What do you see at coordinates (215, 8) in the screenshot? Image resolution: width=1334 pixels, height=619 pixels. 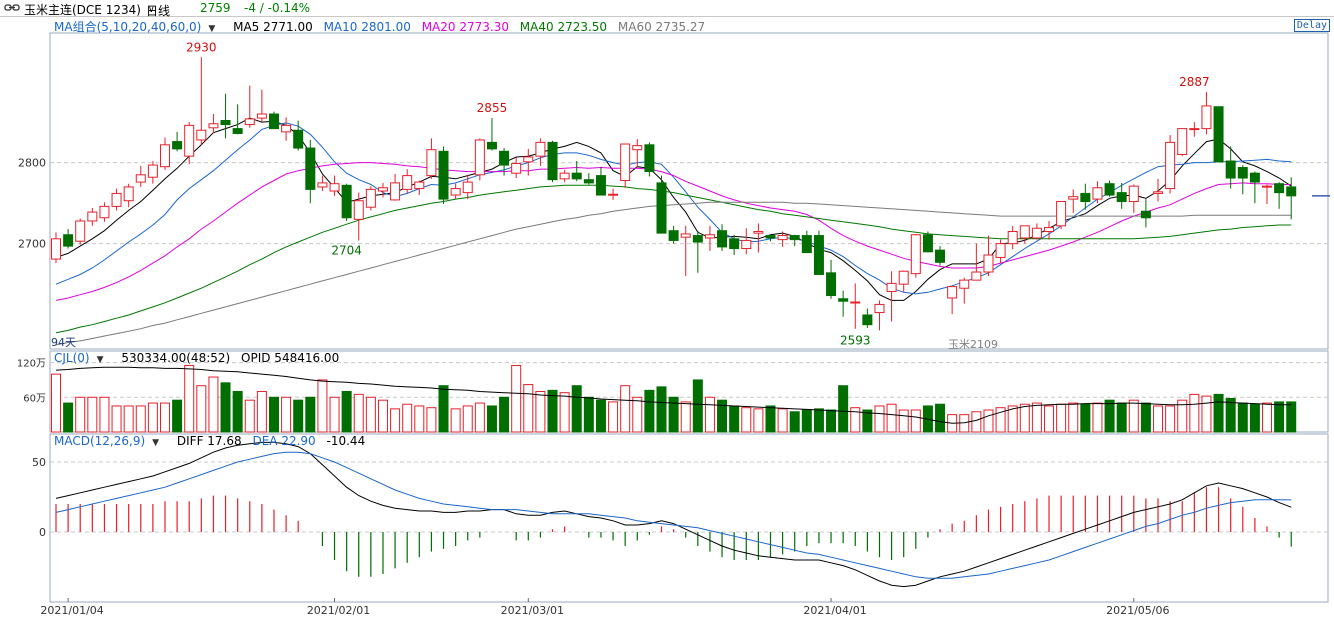 I see `last-price: 2759` at bounding box center [215, 8].